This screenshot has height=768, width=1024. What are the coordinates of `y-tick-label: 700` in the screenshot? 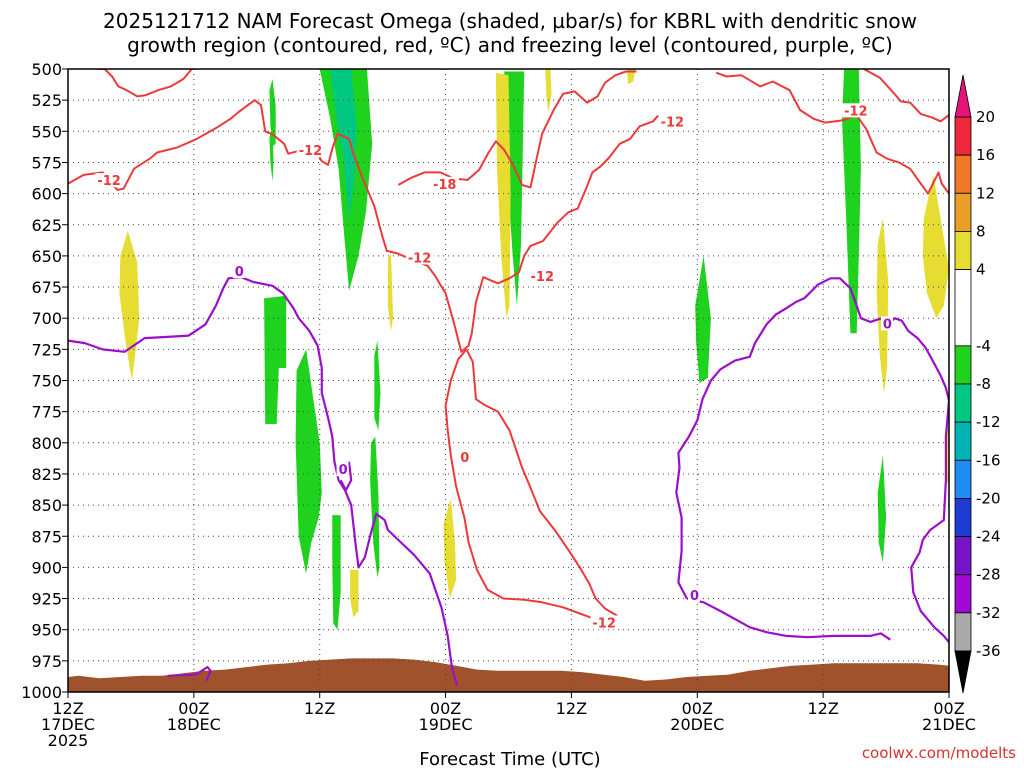 It's located at (46, 318).